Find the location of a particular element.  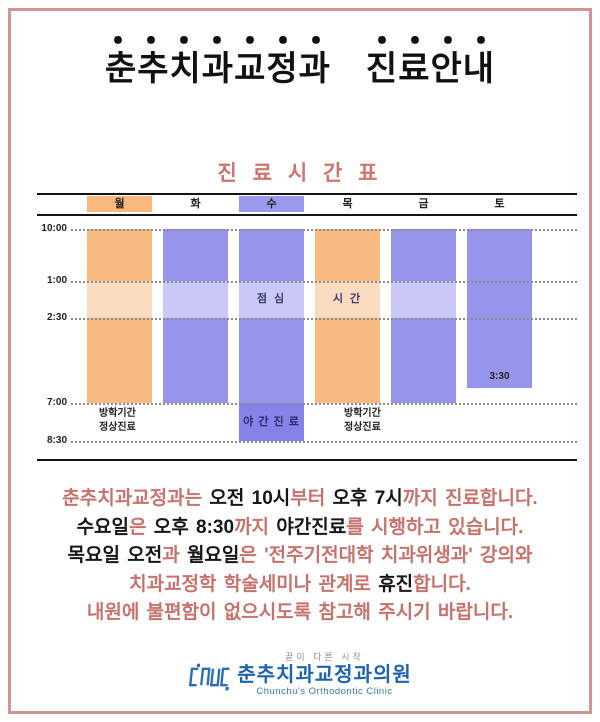

notice-segment: 목요일 오전 is located at coordinates (115, 555).